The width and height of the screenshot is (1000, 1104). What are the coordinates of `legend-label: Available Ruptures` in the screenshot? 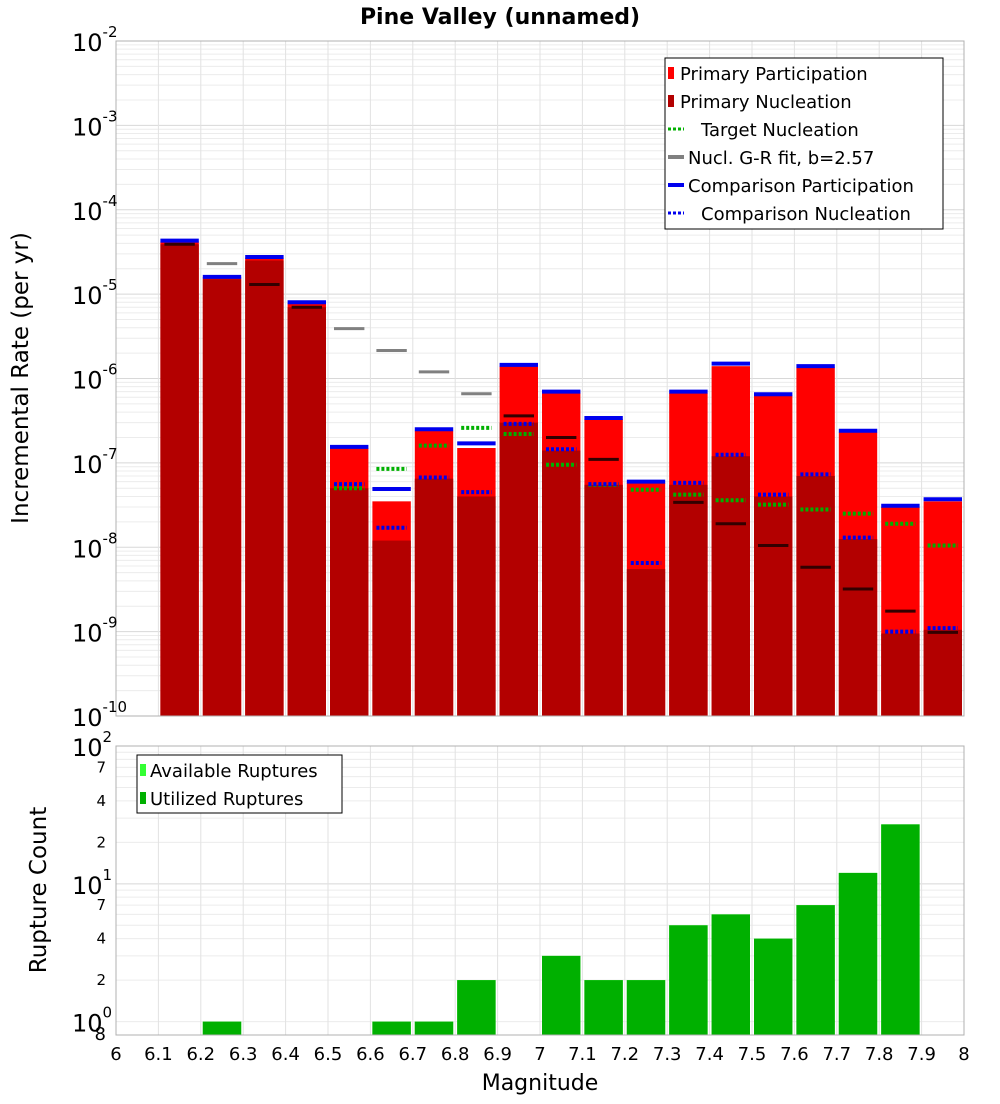 It's located at (234, 771).